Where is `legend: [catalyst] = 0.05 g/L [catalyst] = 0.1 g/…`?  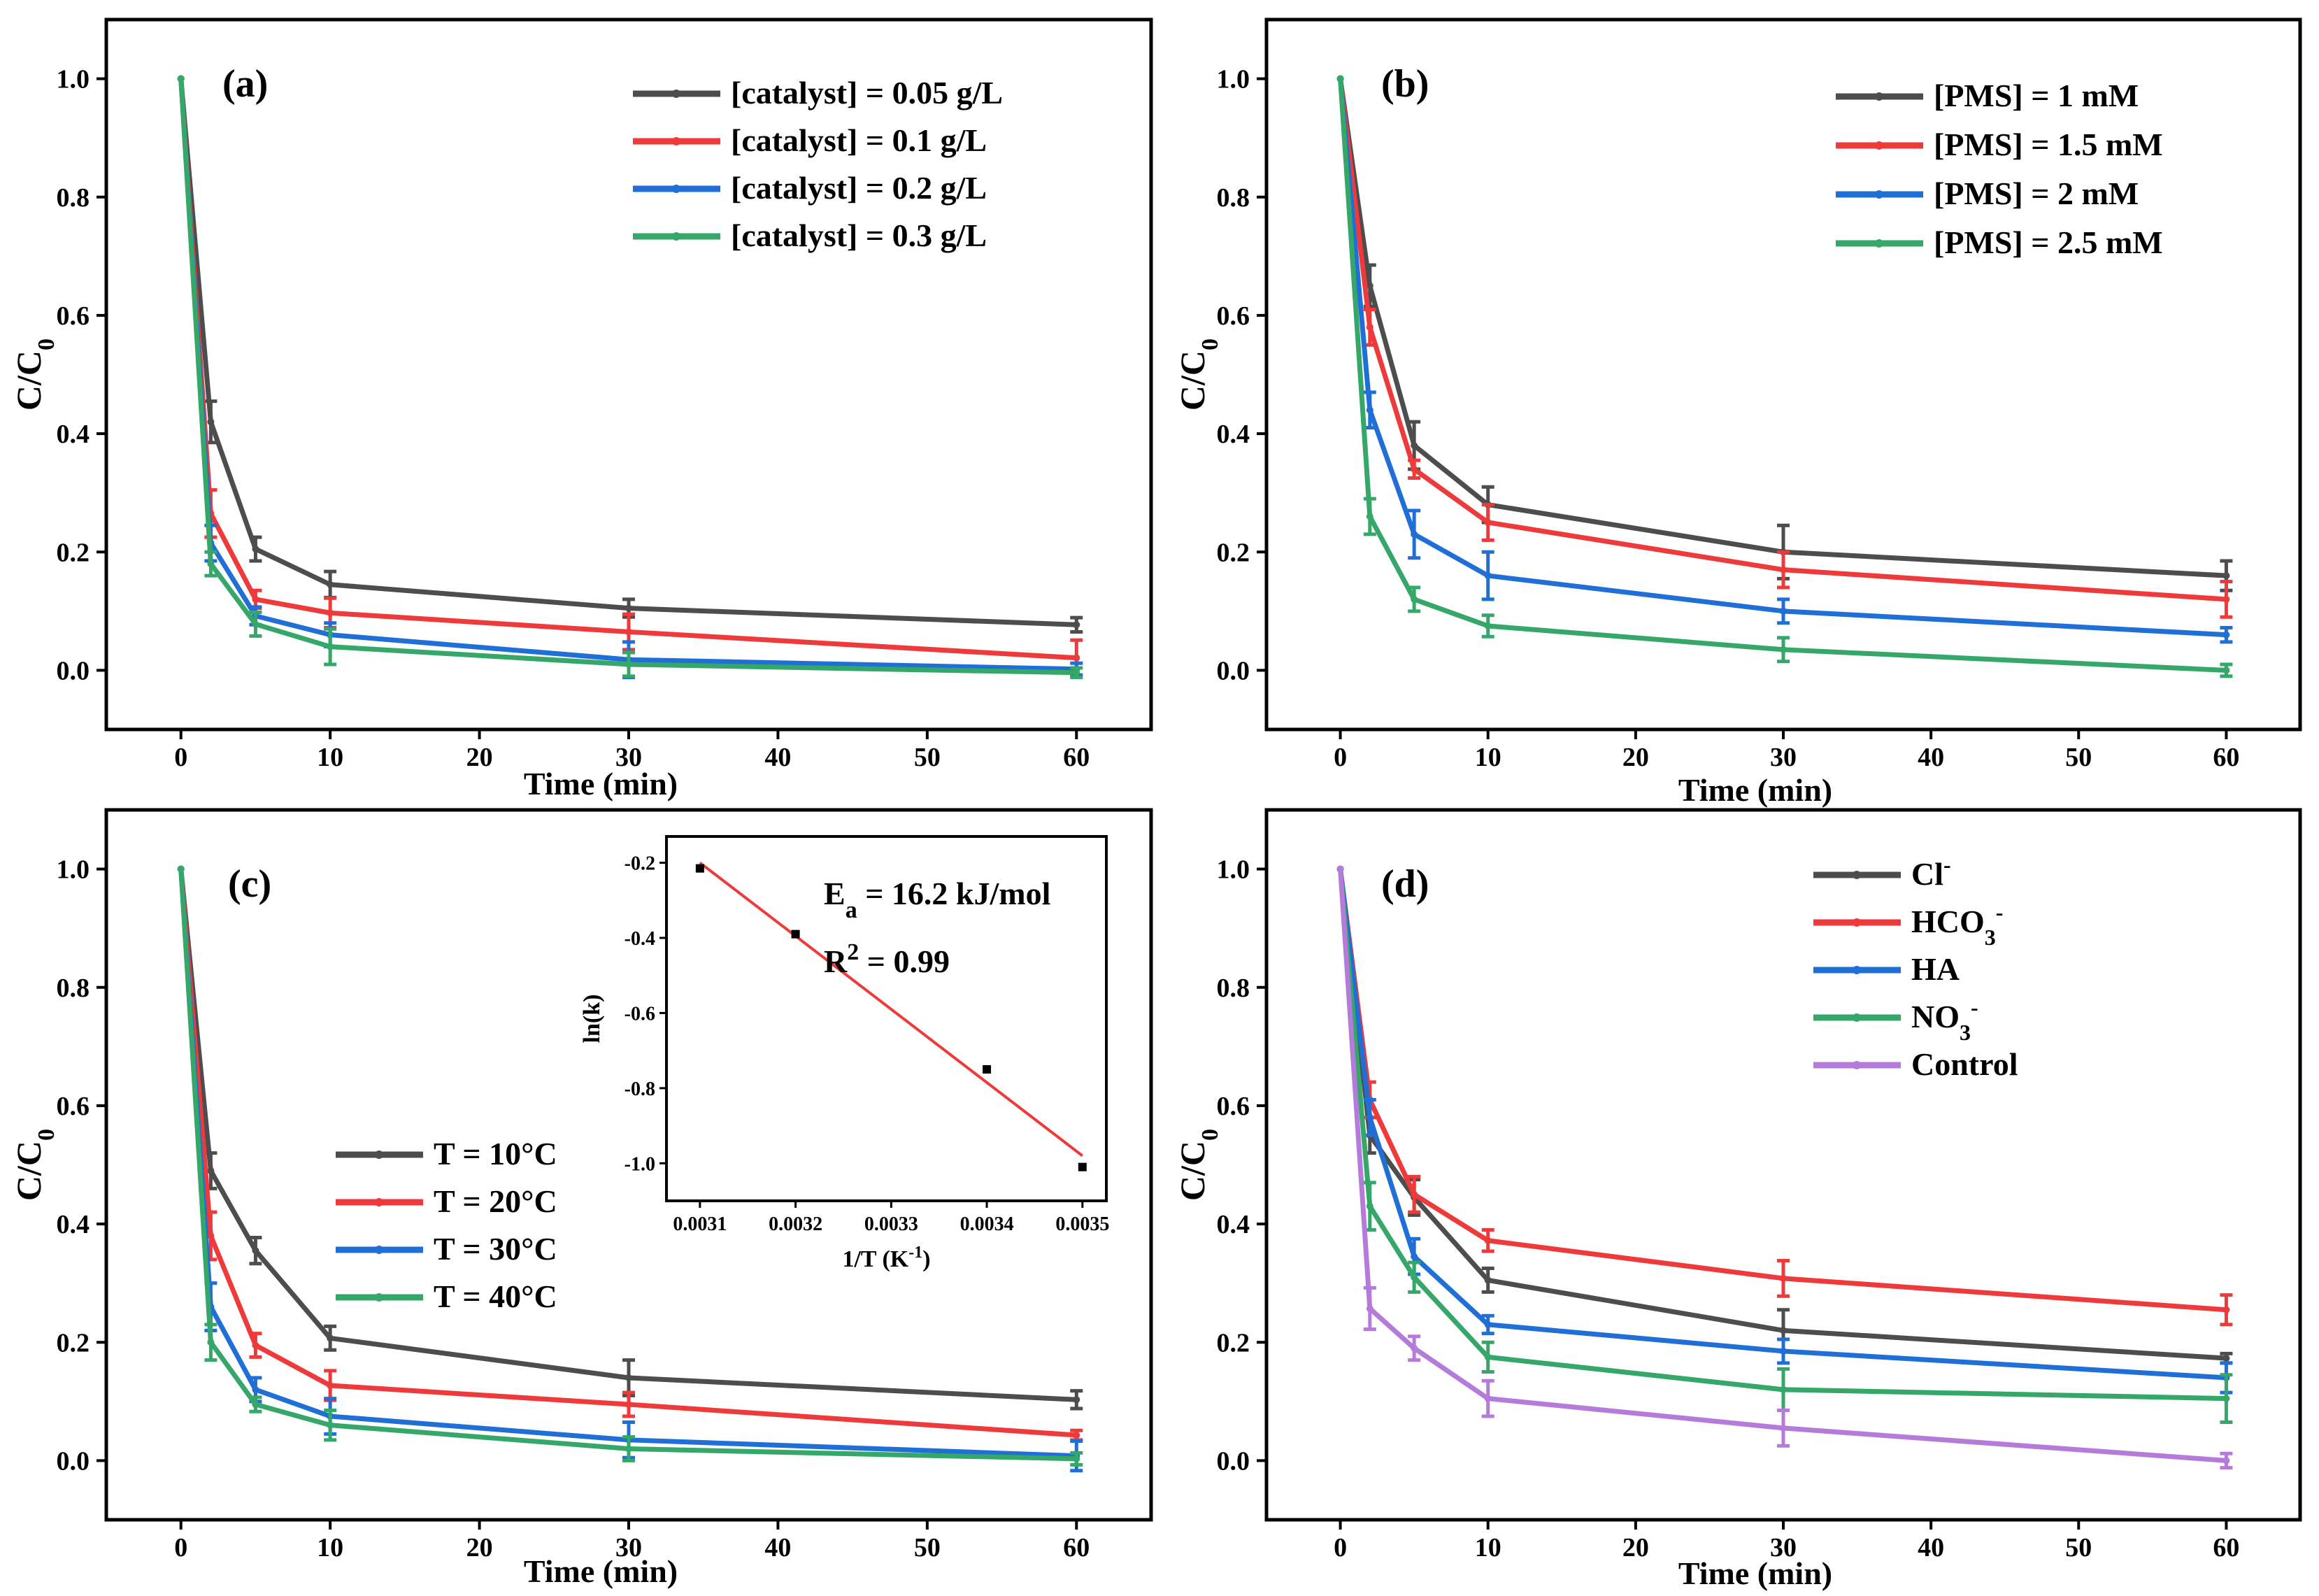
legend: [catalyst] = 0.05 g/L [catalyst] = 0.1 g/… is located at coordinates (818, 164).